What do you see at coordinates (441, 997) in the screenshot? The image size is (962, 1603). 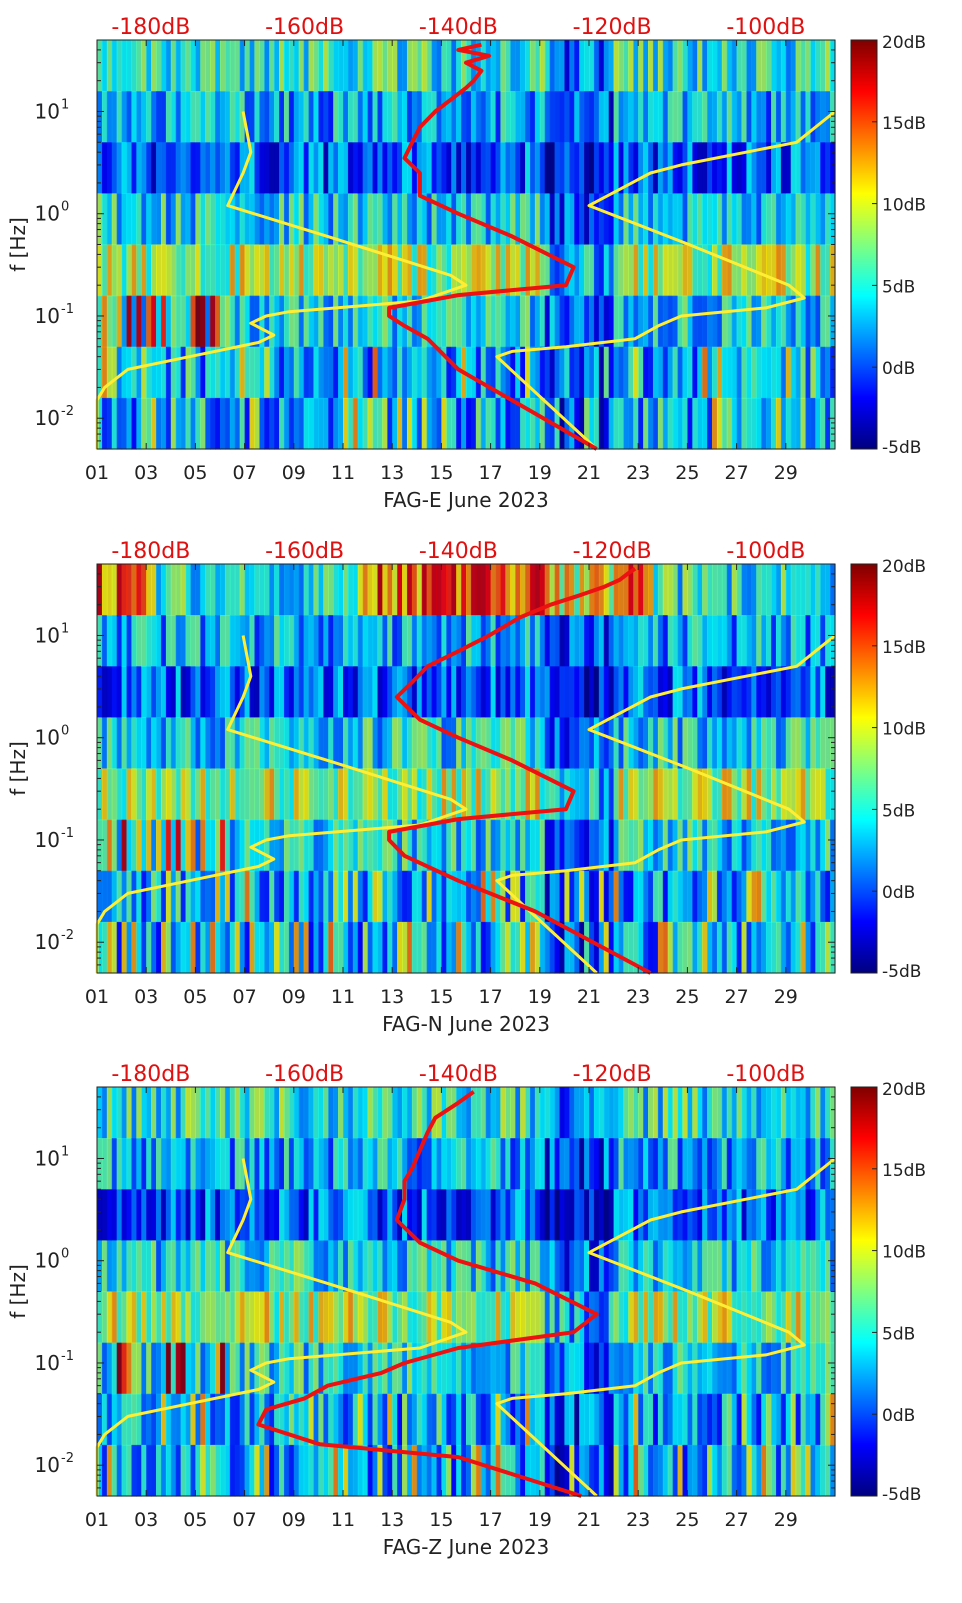 I see `x-tick-label: 15` at bounding box center [441, 997].